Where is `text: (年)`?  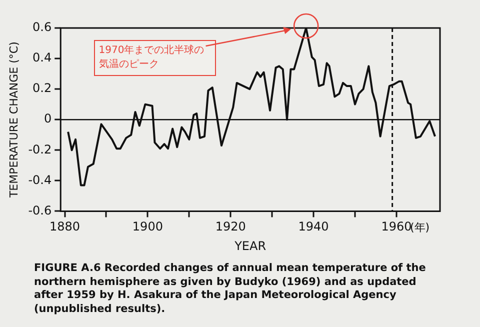 text: (年) is located at coordinates (420, 228).